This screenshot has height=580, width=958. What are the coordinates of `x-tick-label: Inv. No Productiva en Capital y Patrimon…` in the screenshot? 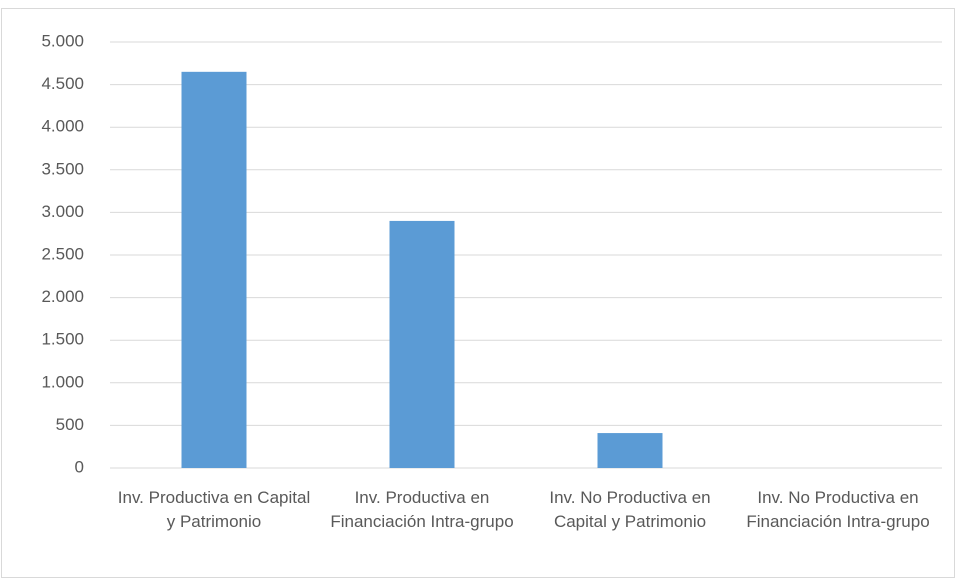 It's located at (630, 509).